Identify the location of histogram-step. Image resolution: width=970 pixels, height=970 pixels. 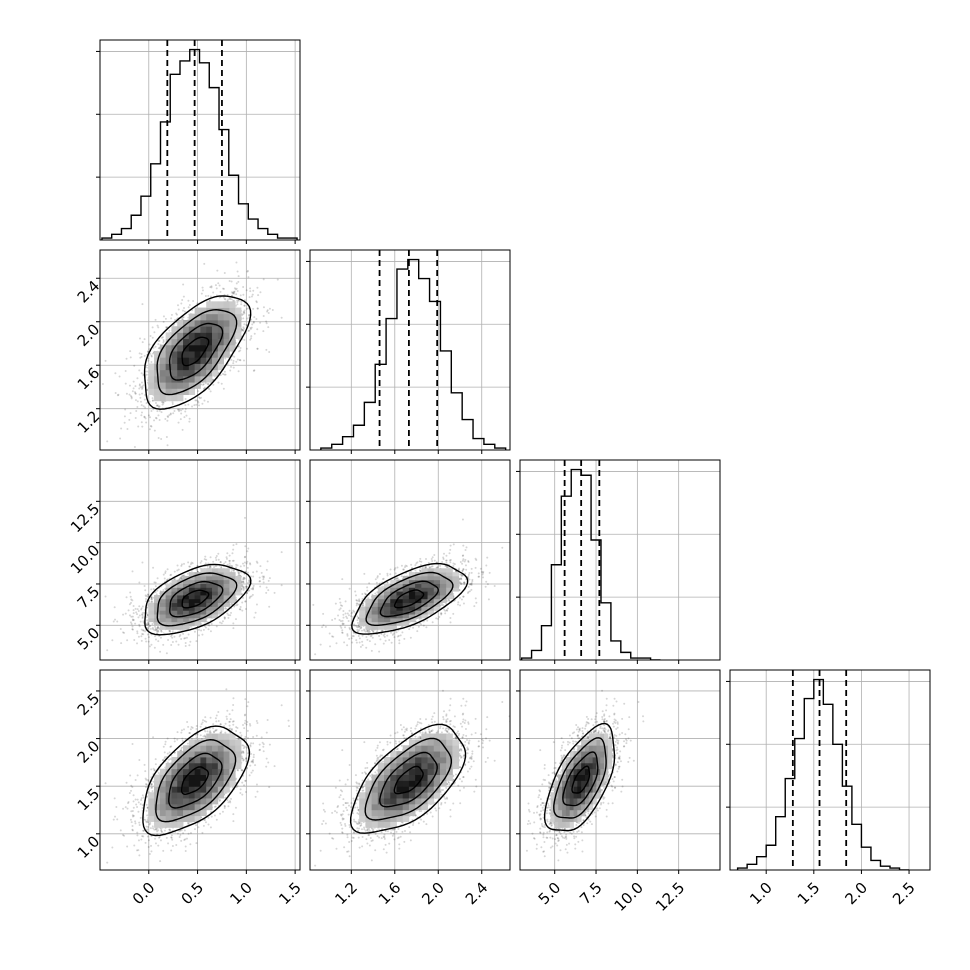
(413, 354).